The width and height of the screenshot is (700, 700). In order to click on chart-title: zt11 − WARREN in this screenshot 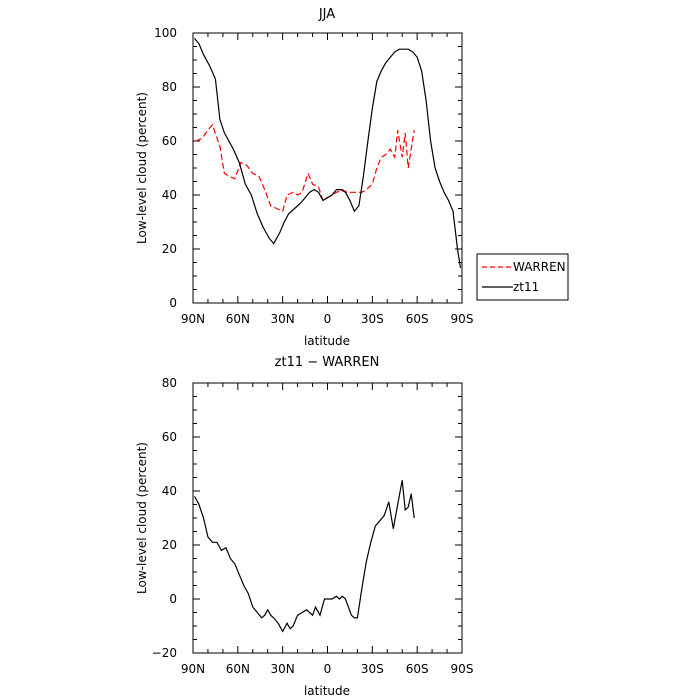, I will do `click(327, 362)`.